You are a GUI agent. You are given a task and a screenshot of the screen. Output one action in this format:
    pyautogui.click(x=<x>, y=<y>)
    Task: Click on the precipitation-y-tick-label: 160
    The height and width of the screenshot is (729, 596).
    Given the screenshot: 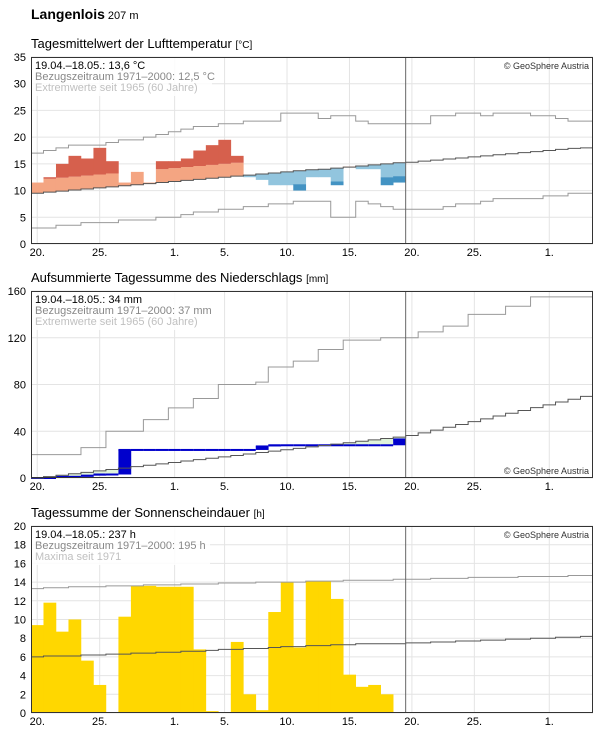 What is the action you would take?
    pyautogui.click(x=17, y=292)
    